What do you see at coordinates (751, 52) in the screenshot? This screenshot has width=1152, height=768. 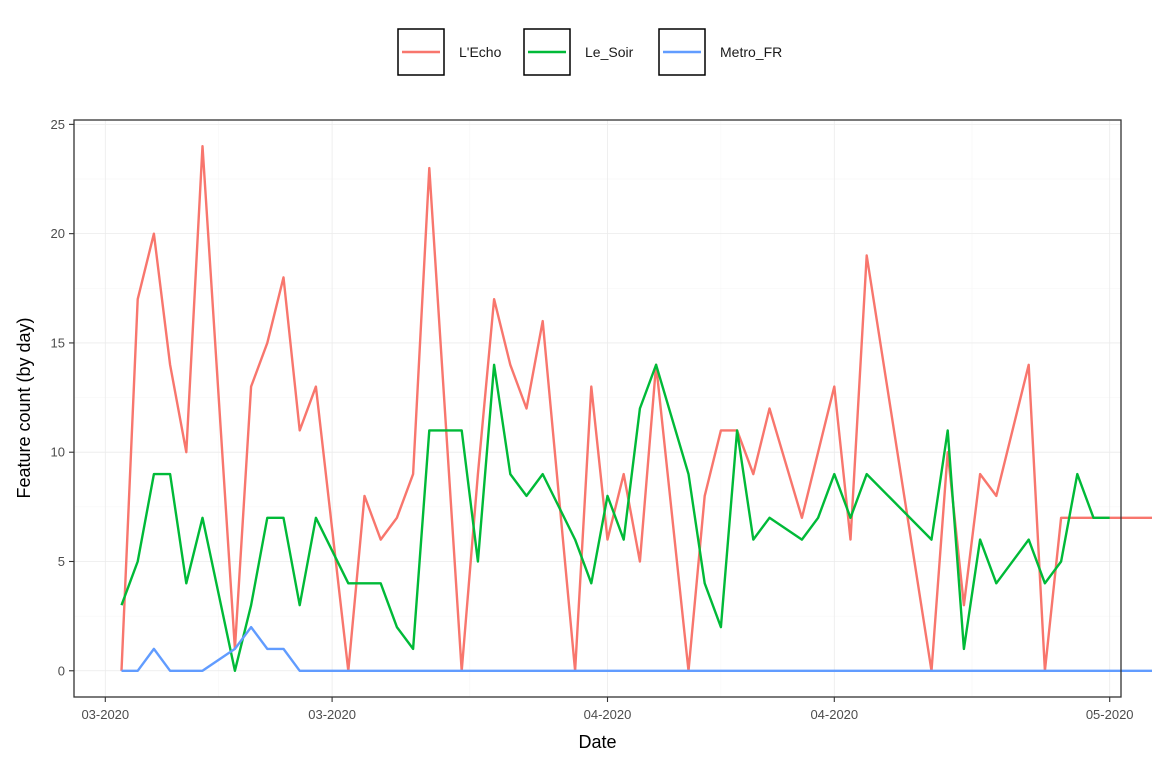 I see `legend-label: Metro_FR` at bounding box center [751, 52].